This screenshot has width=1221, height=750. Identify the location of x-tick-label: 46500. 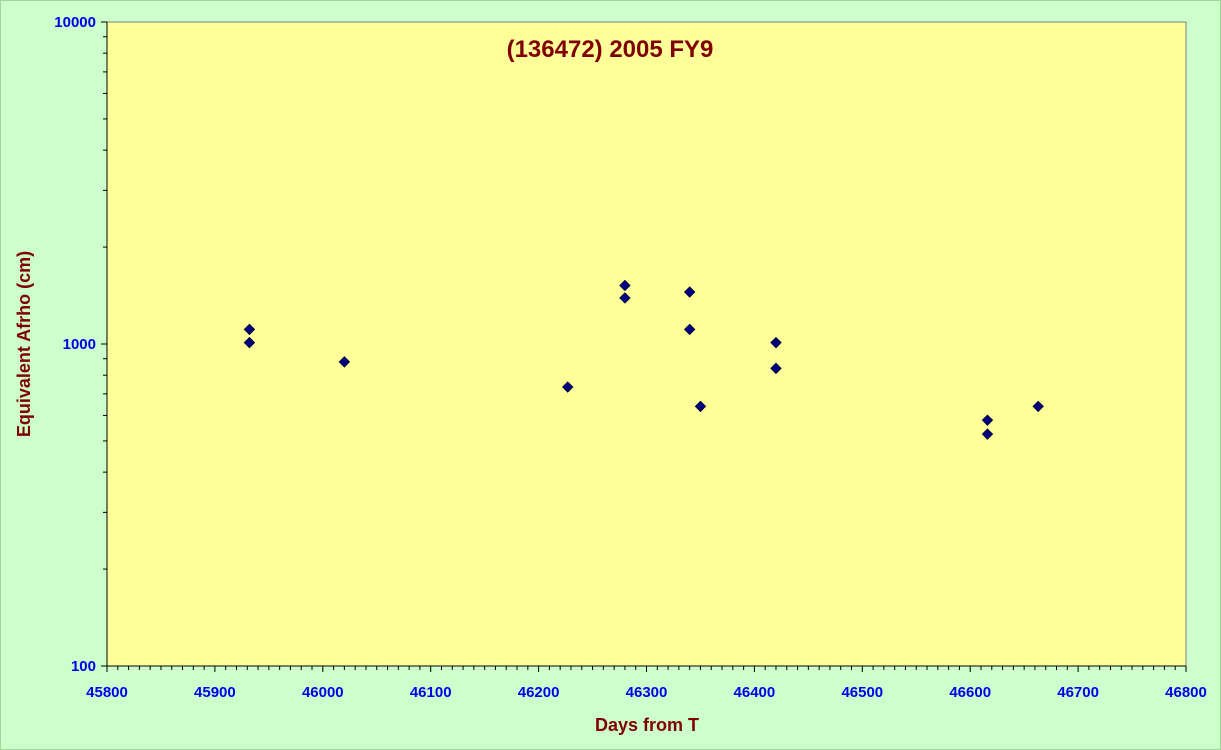
(862, 692).